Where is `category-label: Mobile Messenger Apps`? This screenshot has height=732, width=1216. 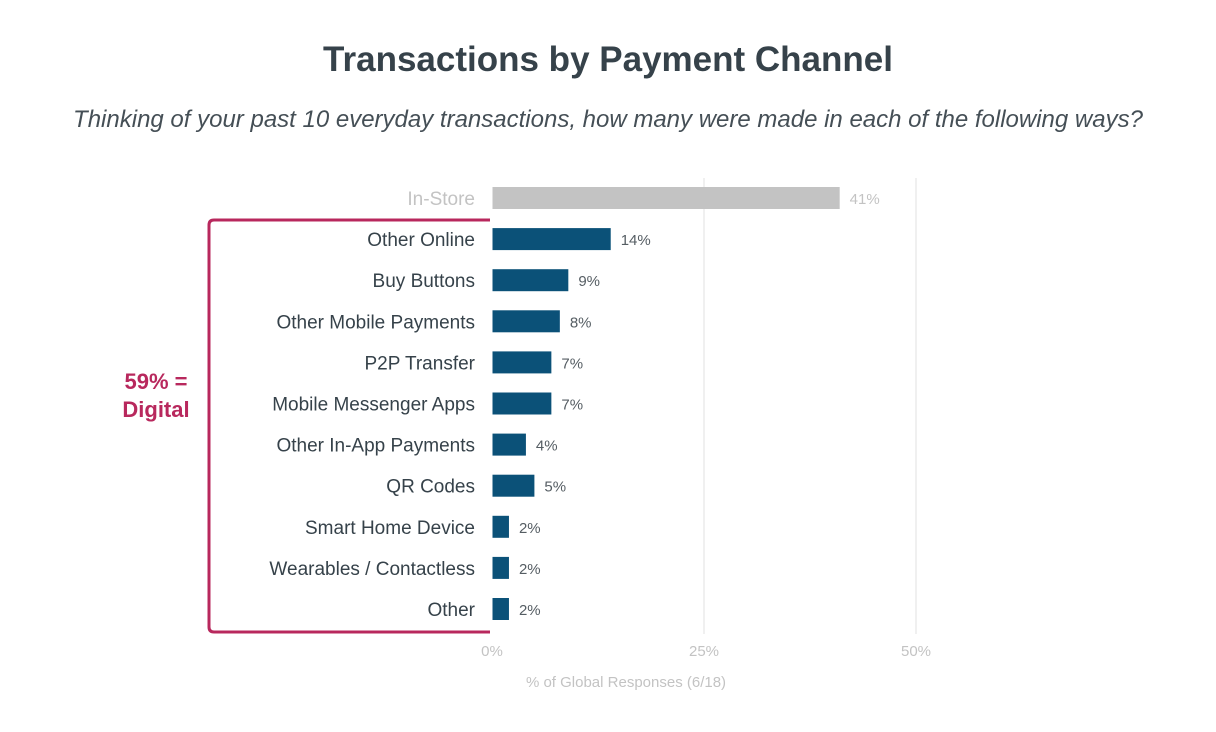
category-label: Mobile Messenger Apps is located at coordinates (373, 405).